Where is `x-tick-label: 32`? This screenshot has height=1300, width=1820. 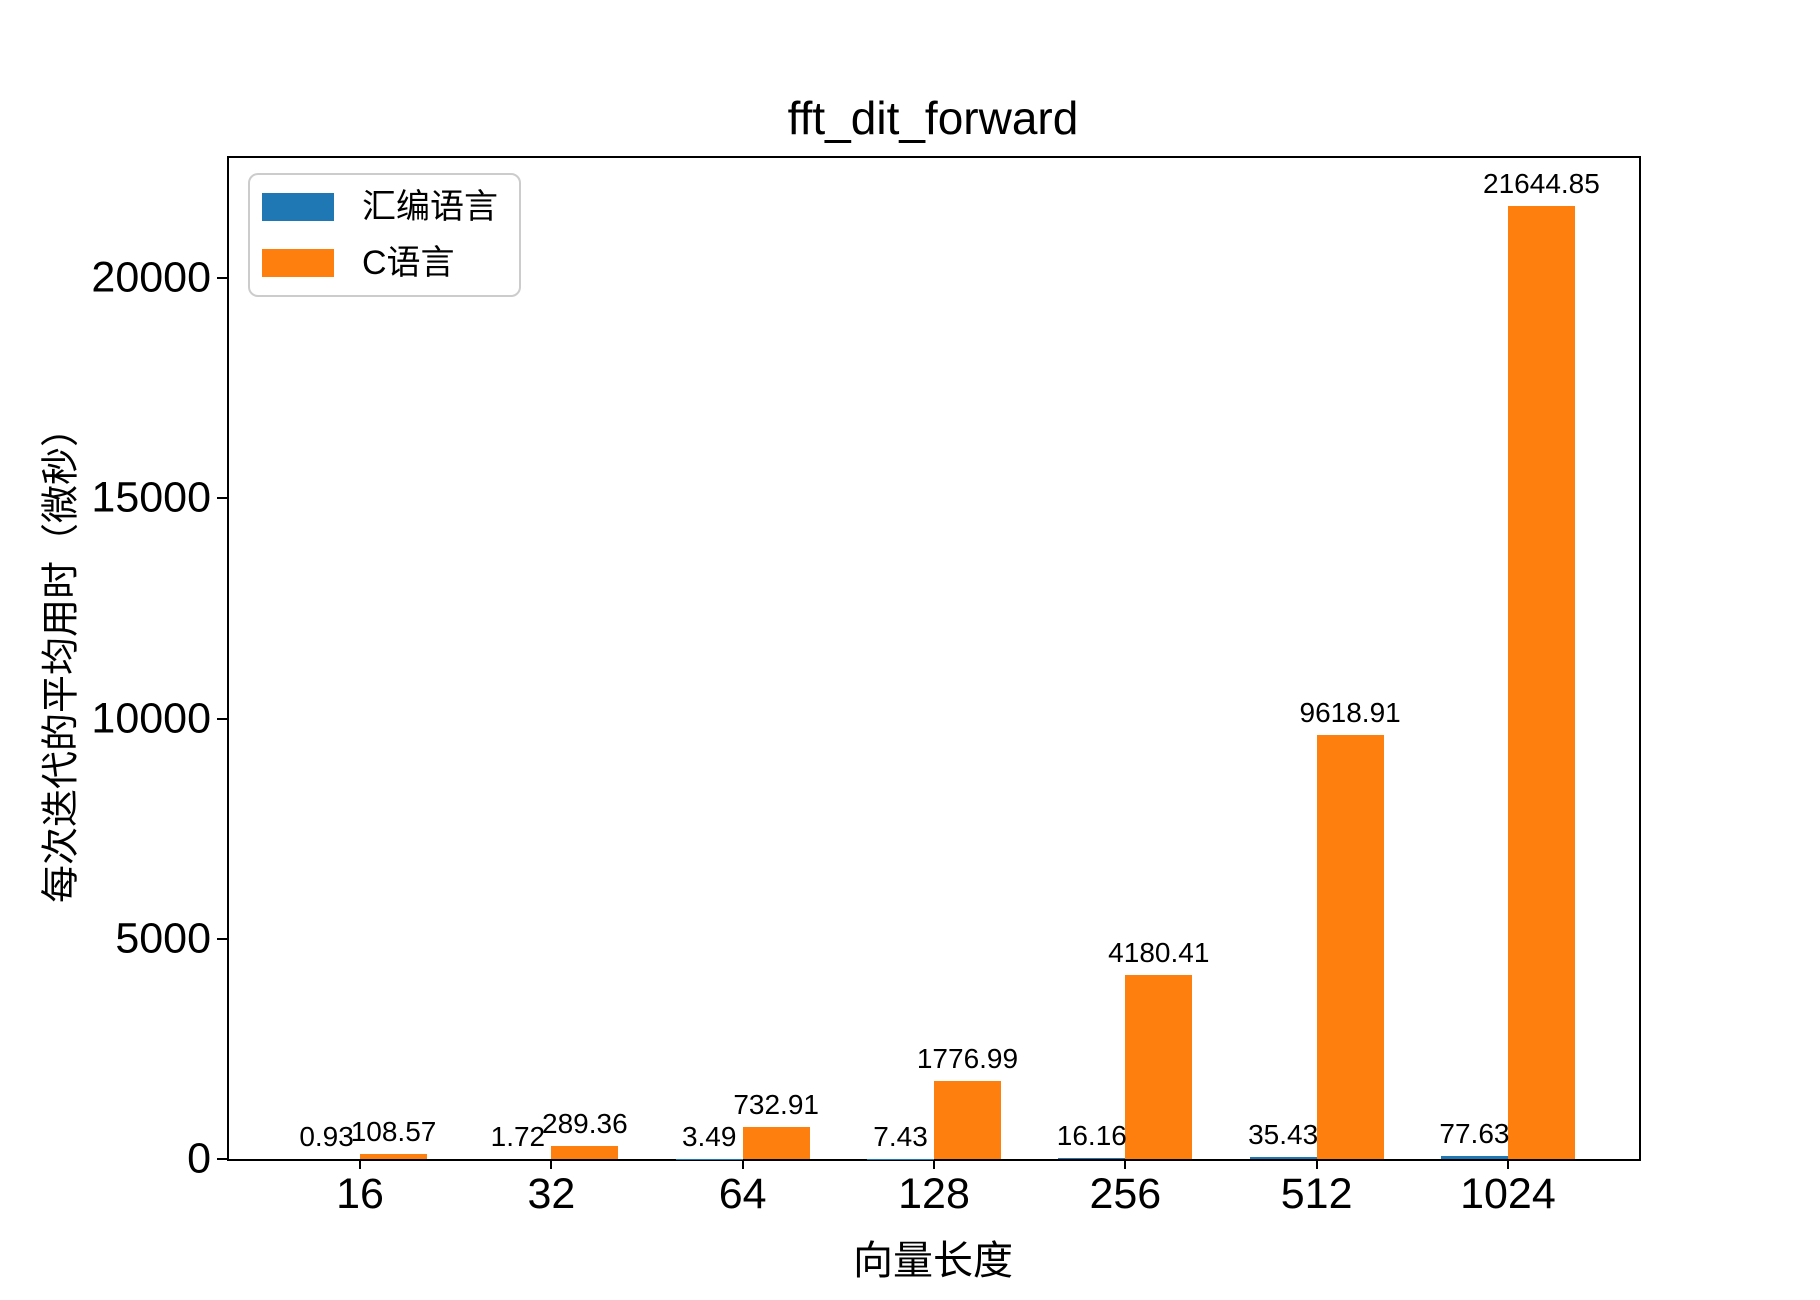
x-tick-label: 32 is located at coordinates (551, 1194).